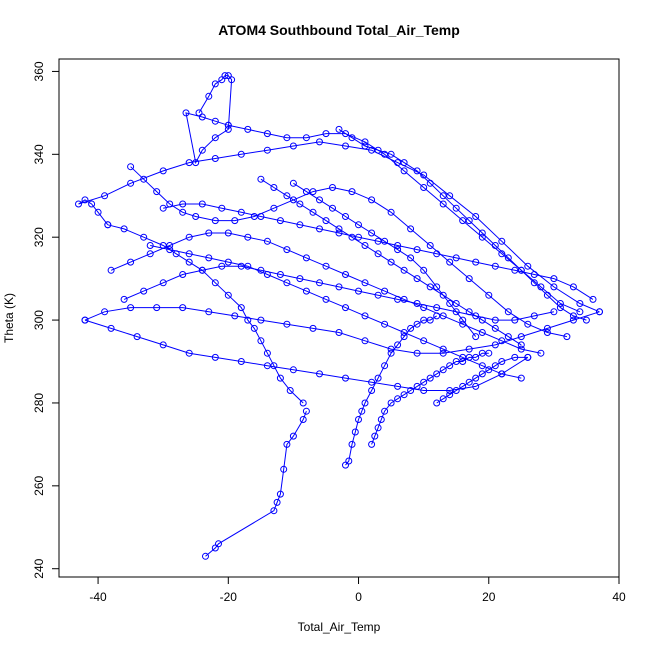  Describe the element at coordinates (489, 597) in the screenshot. I see `x-tick-label: 20` at that location.